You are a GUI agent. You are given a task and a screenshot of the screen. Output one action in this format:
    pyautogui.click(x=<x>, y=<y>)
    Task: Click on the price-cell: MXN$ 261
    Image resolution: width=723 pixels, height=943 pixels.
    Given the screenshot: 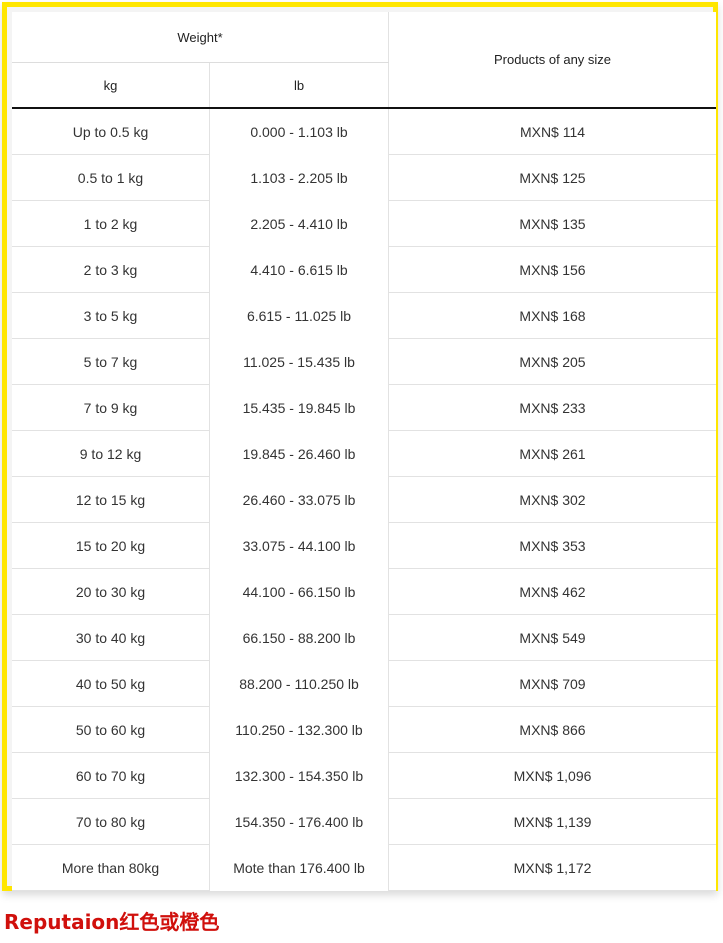 What is the action you would take?
    pyautogui.click(x=552, y=453)
    